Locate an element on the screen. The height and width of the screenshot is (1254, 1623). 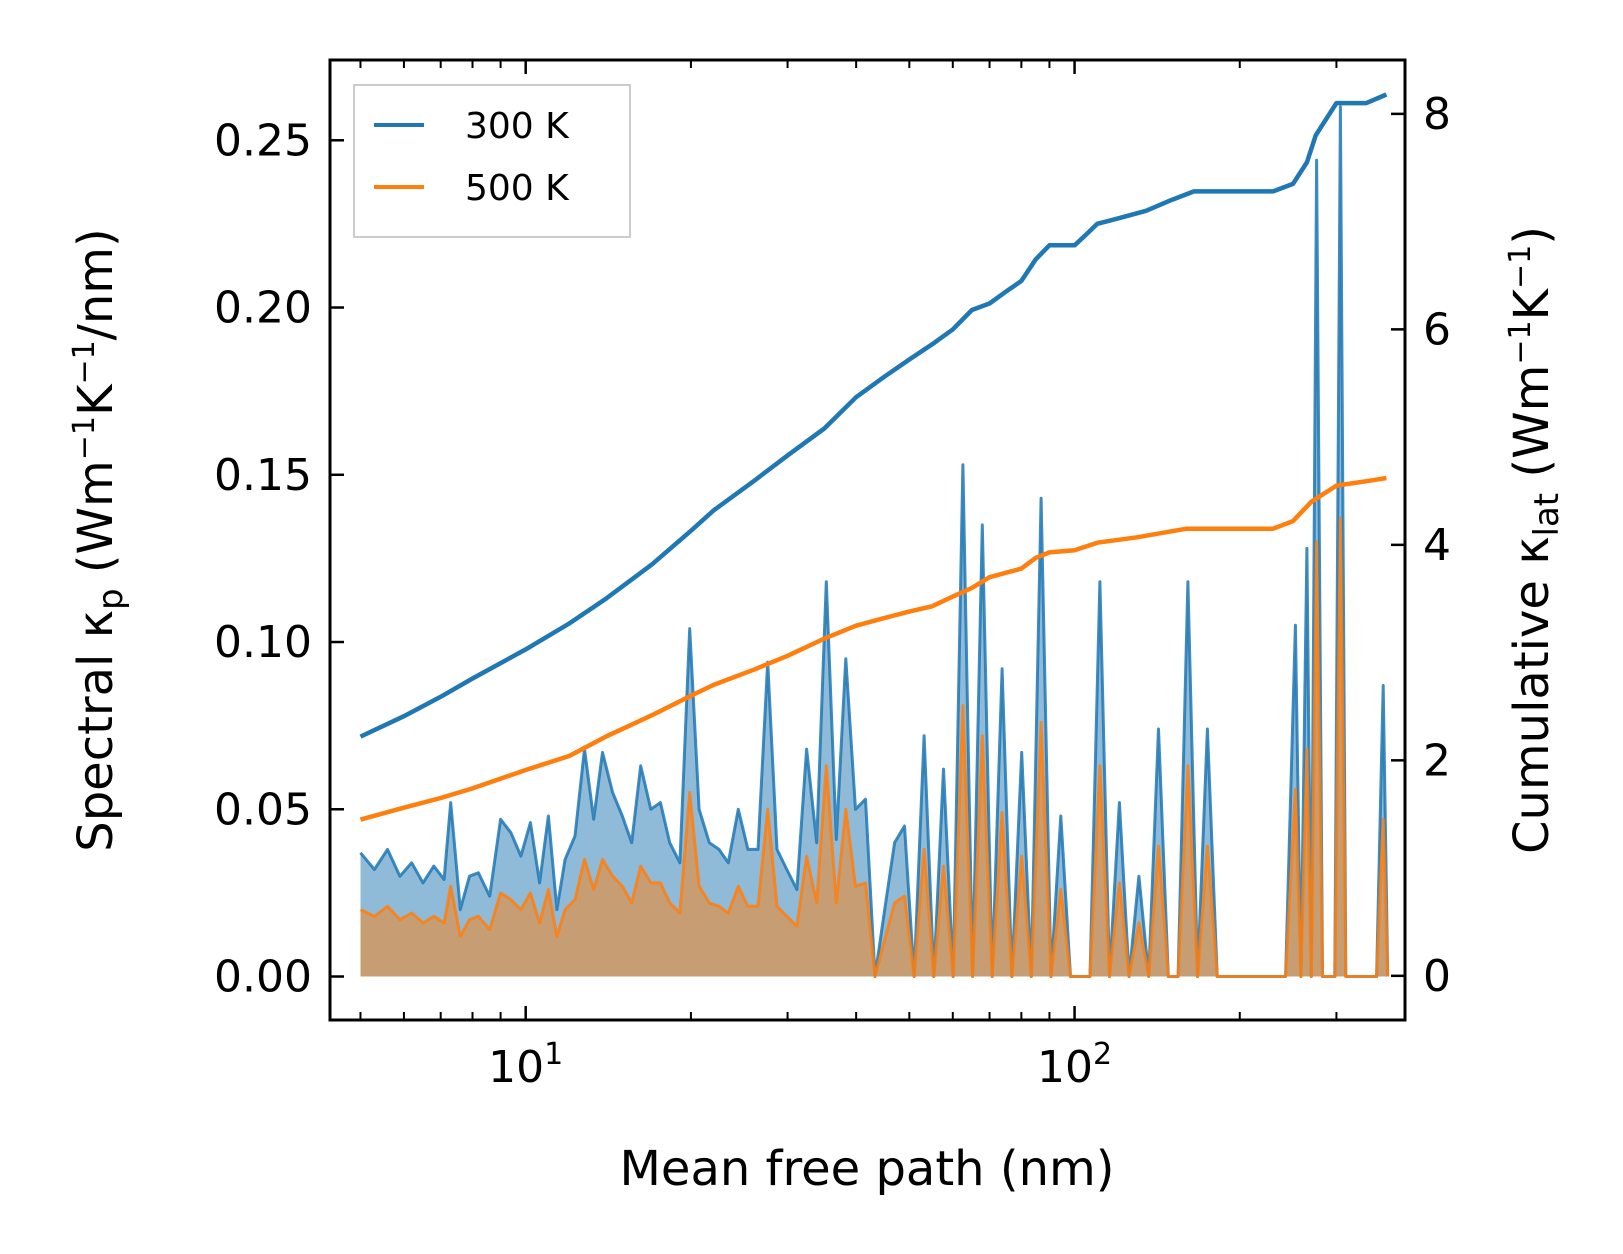
left-y-tick-label: 0.10 is located at coordinates (263, 642).